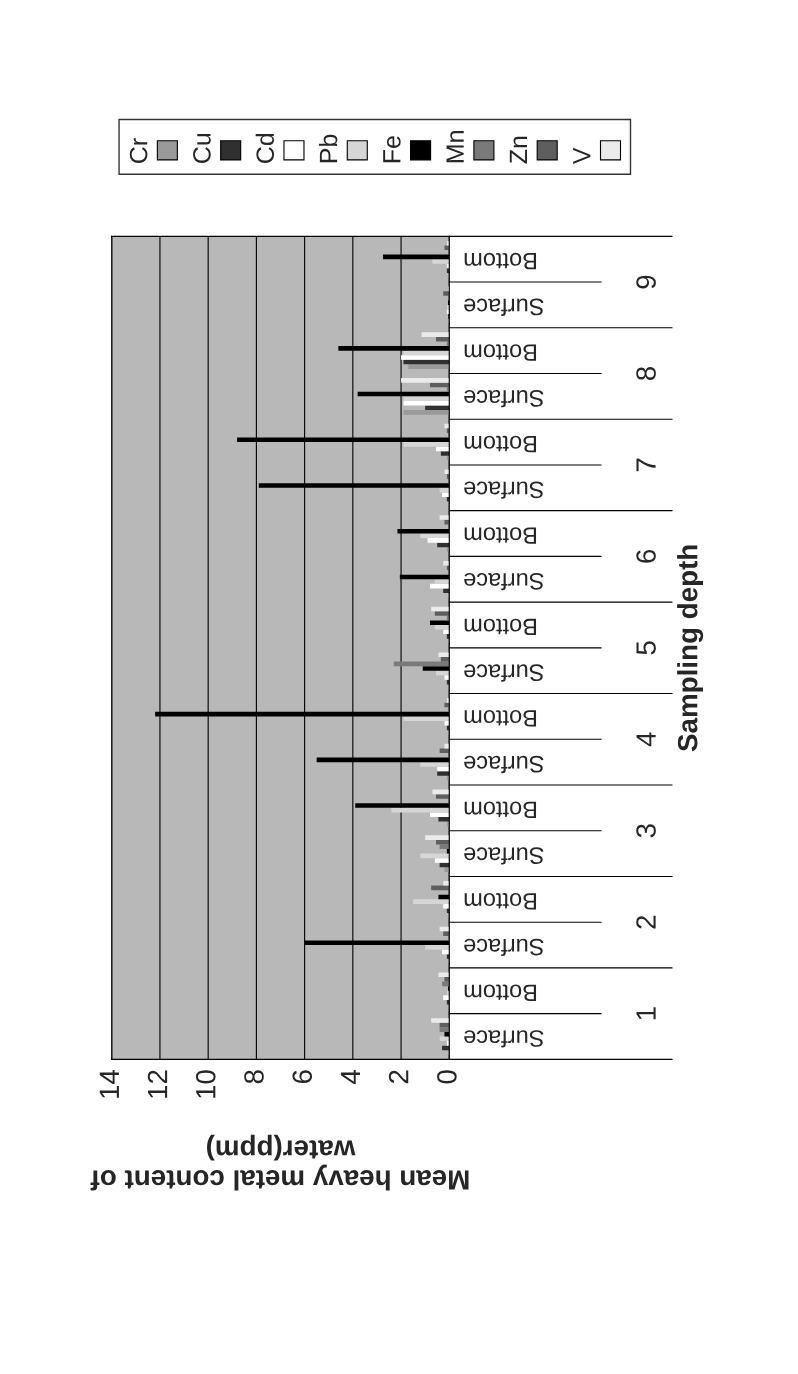 The image size is (798, 1374). I want to click on text: 7, so click(646, 465).